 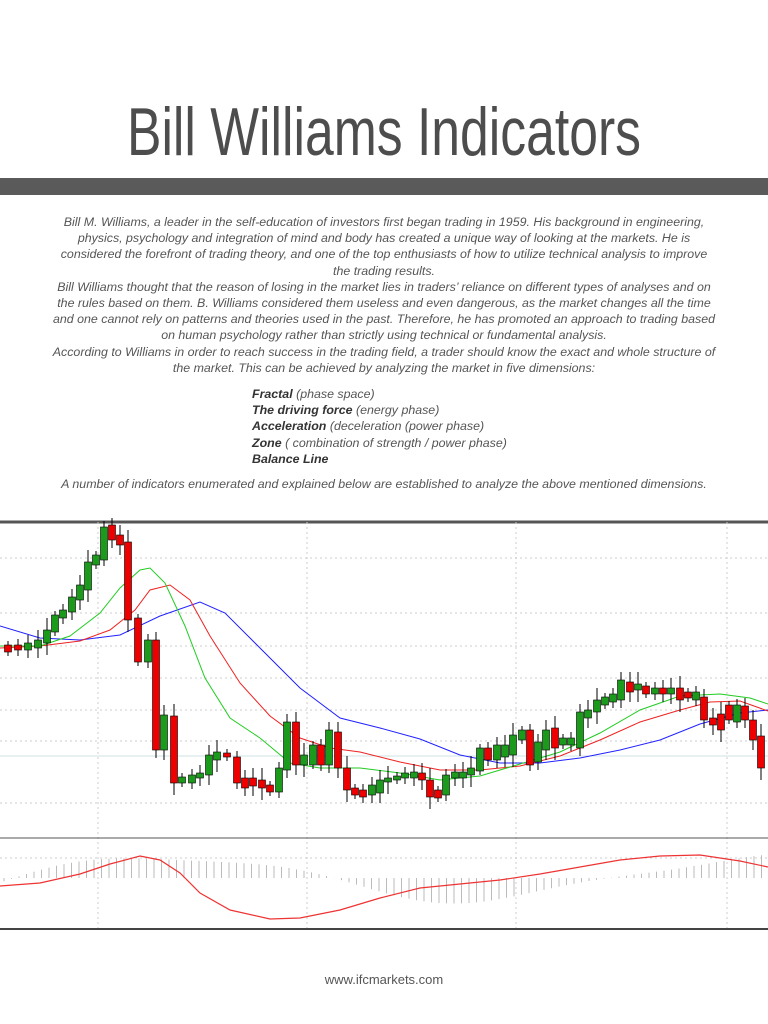 What do you see at coordinates (290, 458) in the screenshot?
I see `list-term: Balance Line` at bounding box center [290, 458].